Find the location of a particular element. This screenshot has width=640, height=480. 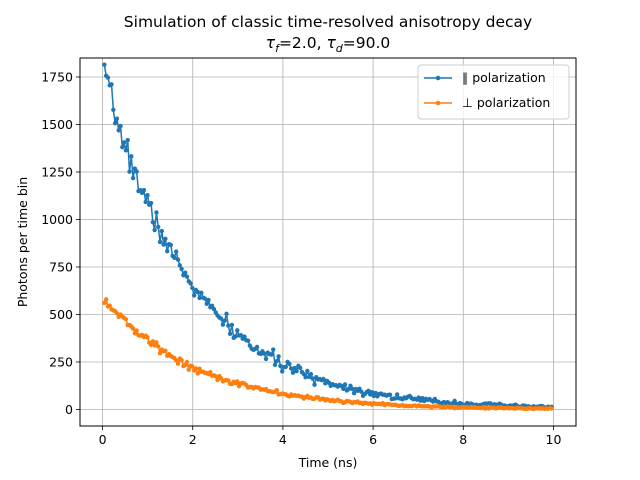

x-axis-label: Time (ns) is located at coordinates (328, 462).